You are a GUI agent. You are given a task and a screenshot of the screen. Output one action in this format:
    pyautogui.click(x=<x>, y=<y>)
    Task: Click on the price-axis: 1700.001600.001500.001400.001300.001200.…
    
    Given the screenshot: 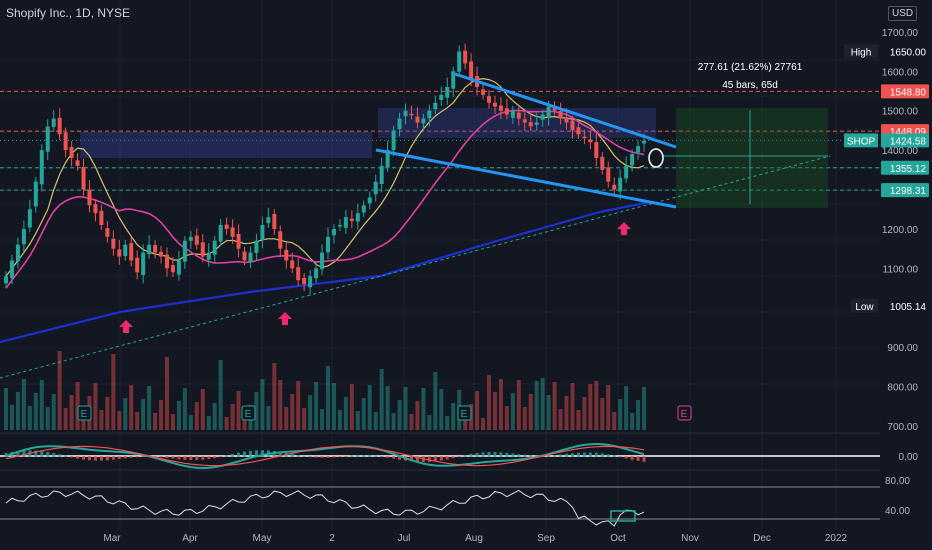 What is the action you would take?
    pyautogui.click(x=888, y=275)
    